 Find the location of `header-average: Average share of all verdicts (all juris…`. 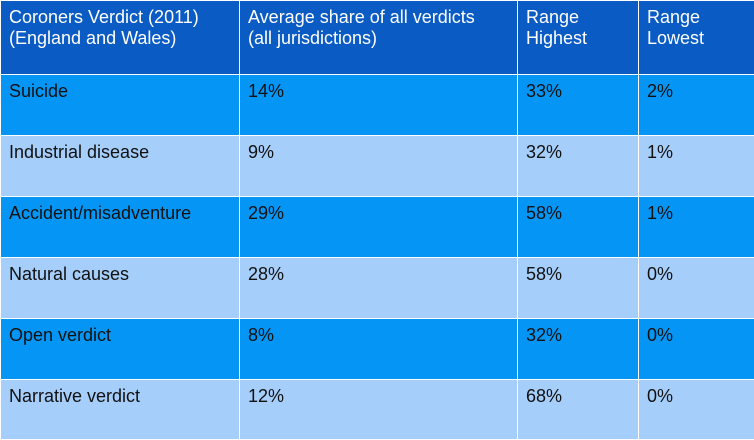

header-average: Average share of all verdicts (all juris… is located at coordinates (378, 37).